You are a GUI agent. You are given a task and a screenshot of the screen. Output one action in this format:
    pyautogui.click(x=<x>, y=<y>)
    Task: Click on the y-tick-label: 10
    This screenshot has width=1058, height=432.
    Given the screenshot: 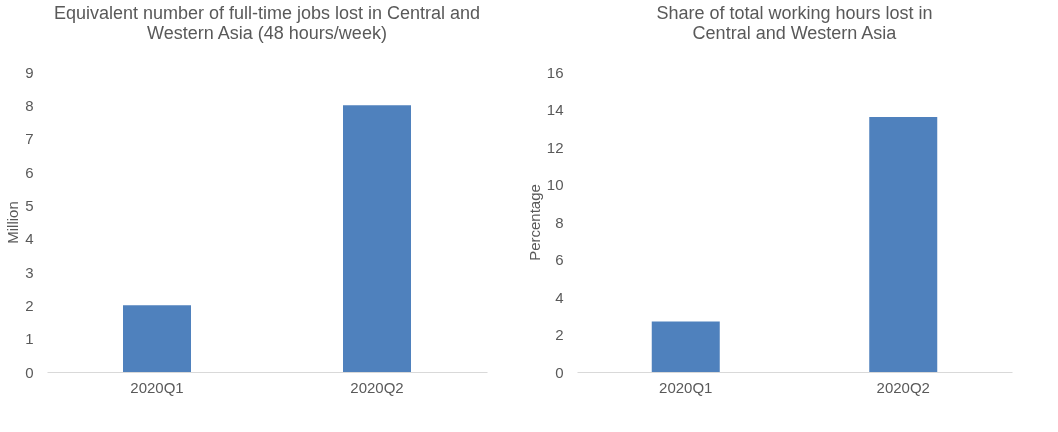 What is the action you would take?
    pyautogui.click(x=555, y=184)
    